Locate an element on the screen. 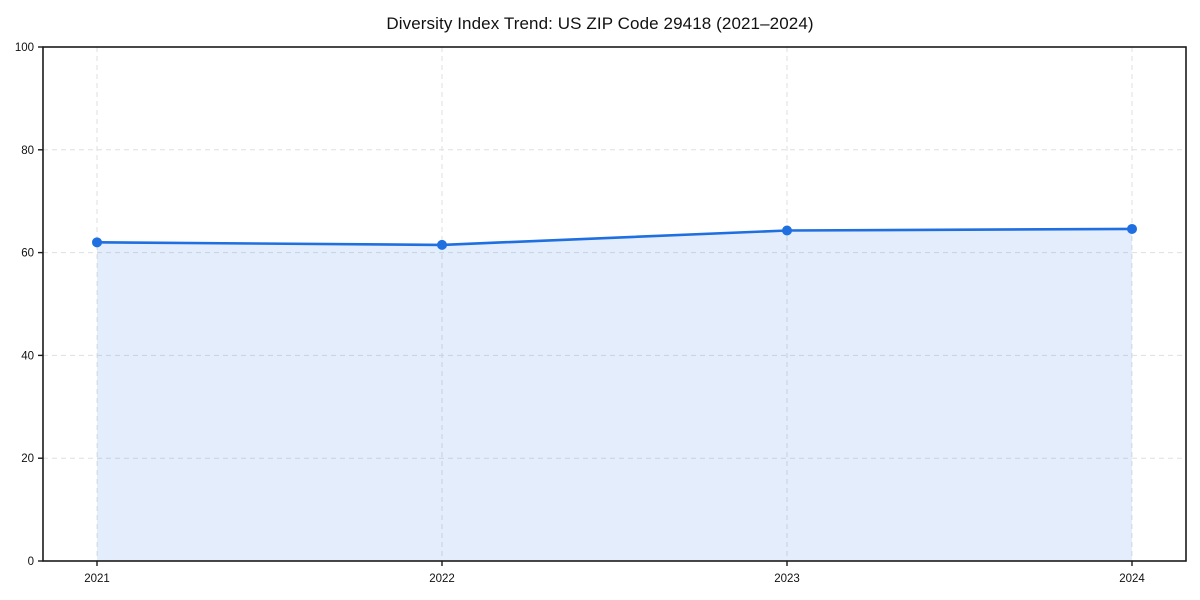 The height and width of the screenshot is (600, 1200). y-tick-label: 100 is located at coordinates (24, 48).